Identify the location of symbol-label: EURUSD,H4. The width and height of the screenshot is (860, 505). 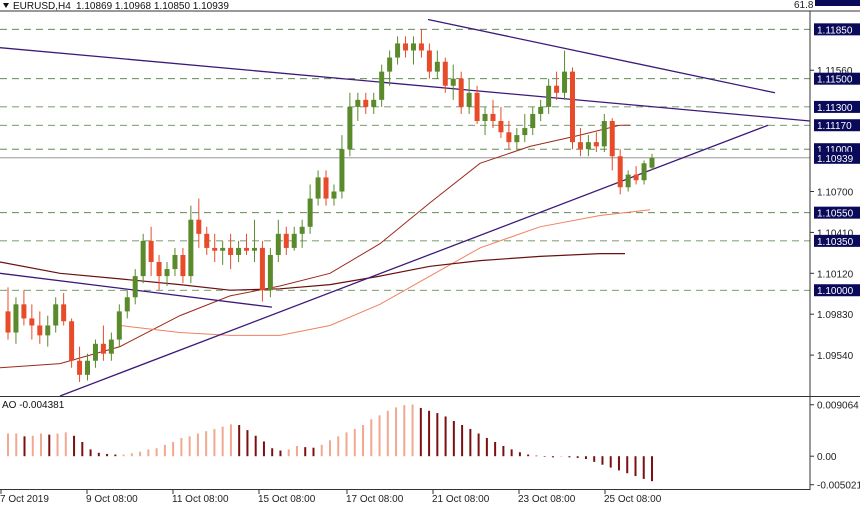
(42, 6).